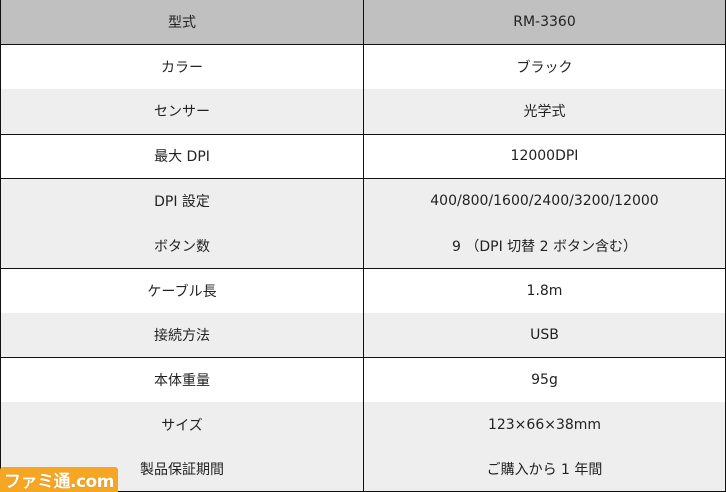 Image resolution: width=726 pixels, height=492 pixels. I want to click on spec-label: 接続方法, so click(182, 335).